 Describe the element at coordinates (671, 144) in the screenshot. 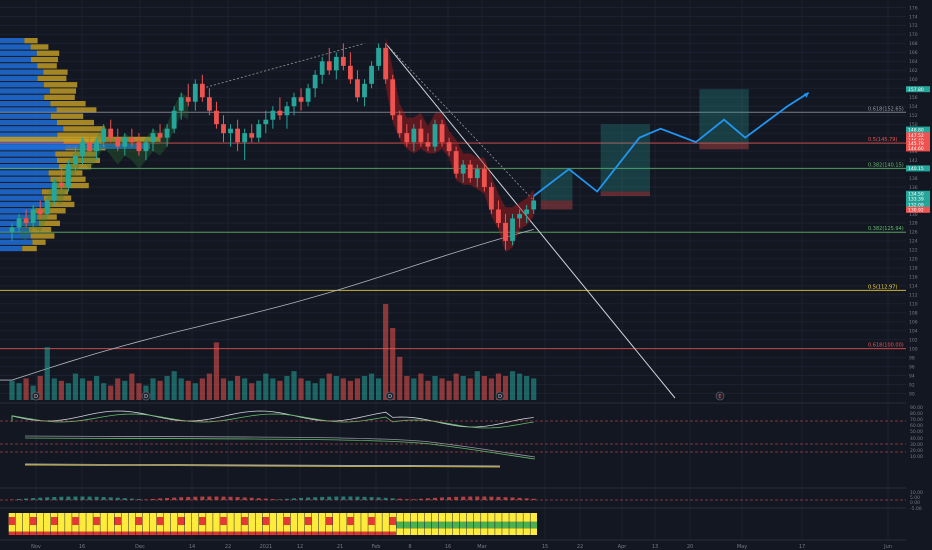

I see `projection-line` at that location.